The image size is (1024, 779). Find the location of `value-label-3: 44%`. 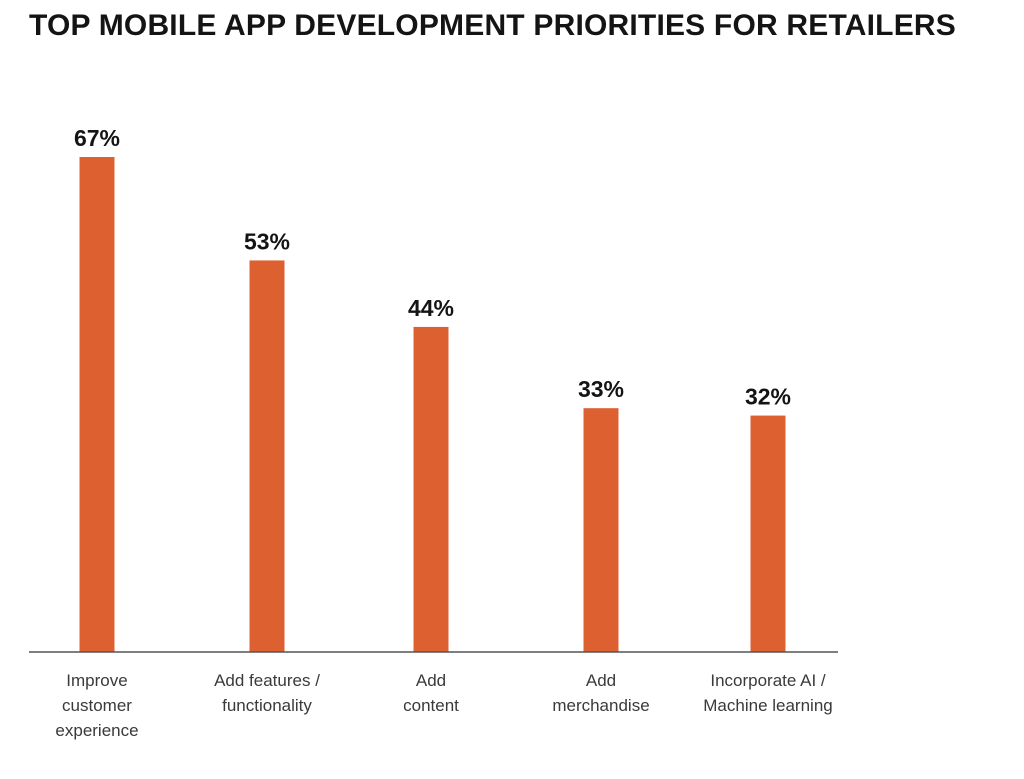

value-label-3: 44% is located at coordinates (431, 308).